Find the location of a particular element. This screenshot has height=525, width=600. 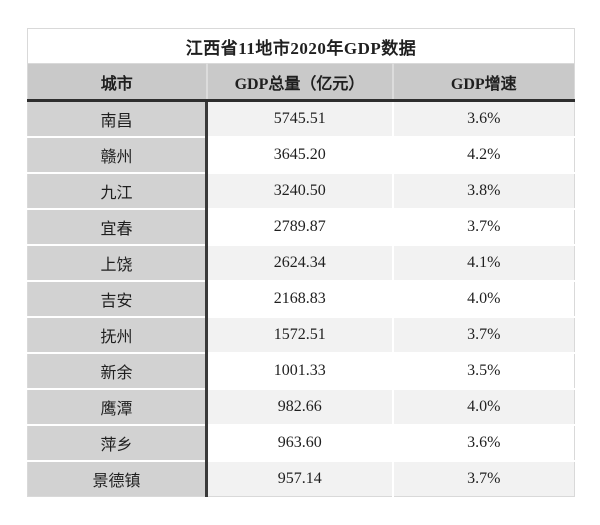

table-row: 景德镇 957.14 3.7% is located at coordinates (301, 478).